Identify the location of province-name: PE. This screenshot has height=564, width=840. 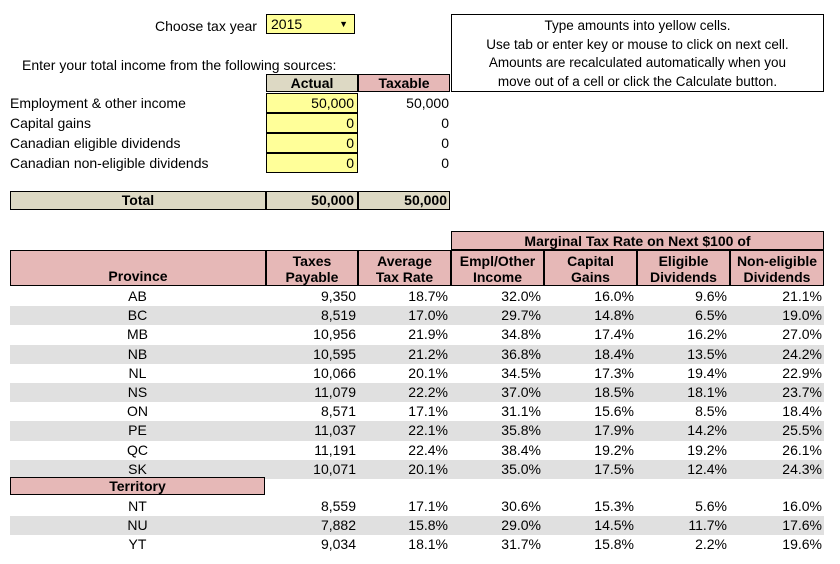
(137, 430).